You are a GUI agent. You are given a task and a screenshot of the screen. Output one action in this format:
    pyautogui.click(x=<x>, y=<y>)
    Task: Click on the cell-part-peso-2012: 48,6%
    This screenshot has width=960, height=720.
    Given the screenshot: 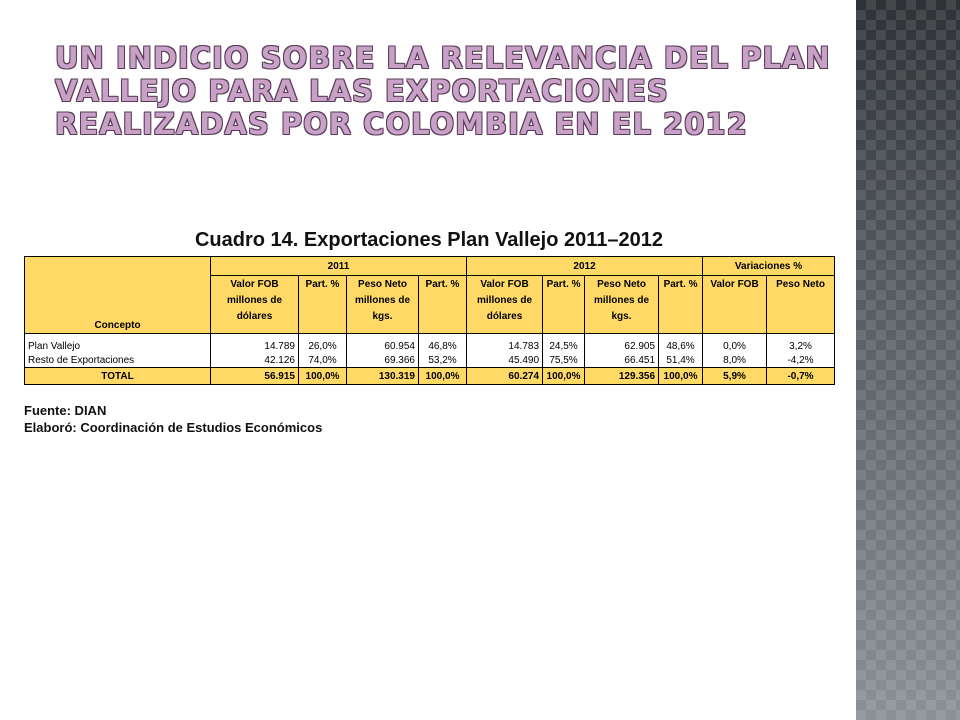 What is the action you would take?
    pyautogui.click(x=681, y=346)
    